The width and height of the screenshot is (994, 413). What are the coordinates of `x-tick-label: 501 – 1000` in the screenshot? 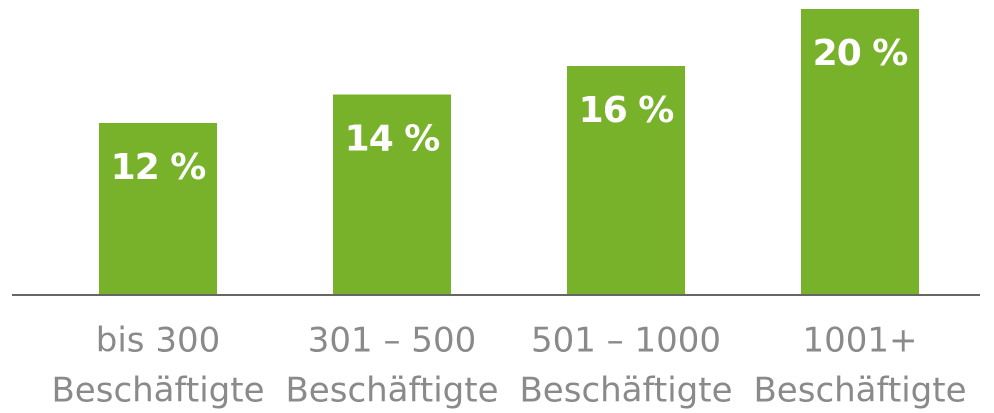 It's located at (626, 341).